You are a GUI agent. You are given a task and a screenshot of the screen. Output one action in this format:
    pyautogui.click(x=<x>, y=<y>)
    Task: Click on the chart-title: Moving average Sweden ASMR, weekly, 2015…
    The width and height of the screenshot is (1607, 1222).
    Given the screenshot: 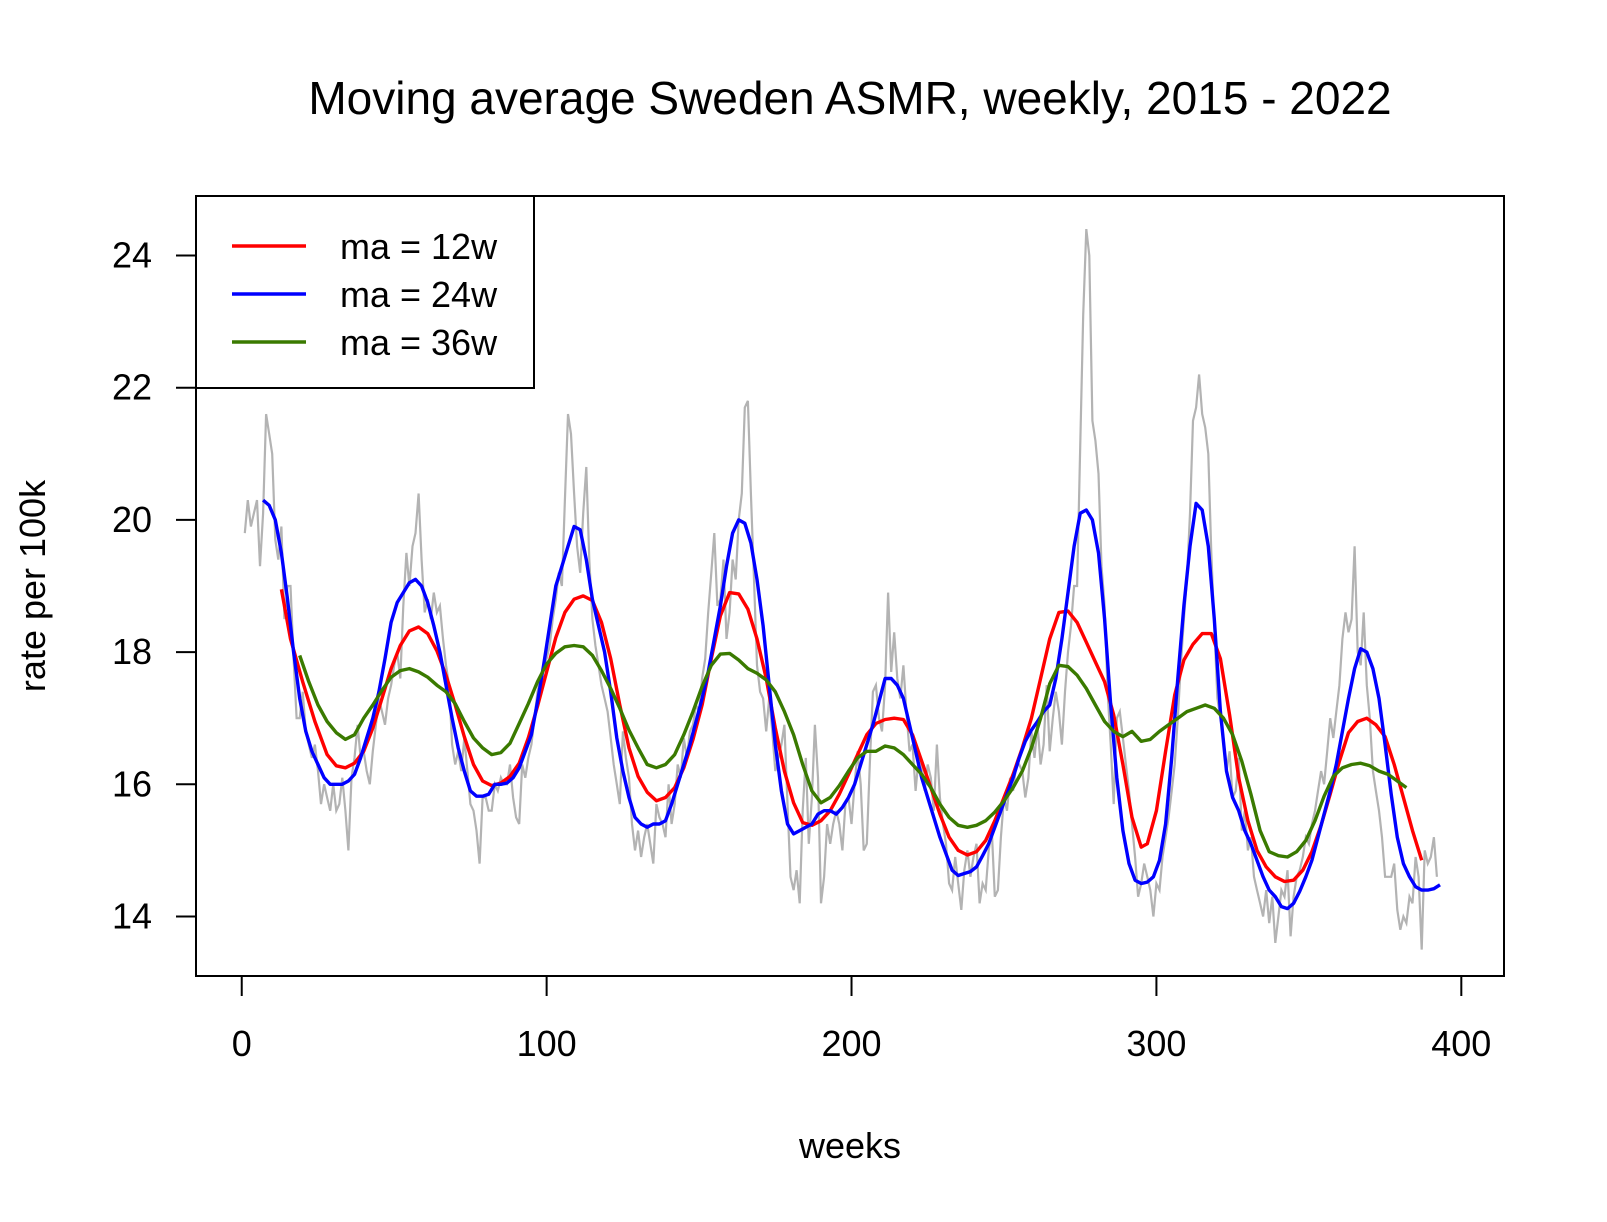 What is the action you would take?
    pyautogui.click(x=849, y=98)
    